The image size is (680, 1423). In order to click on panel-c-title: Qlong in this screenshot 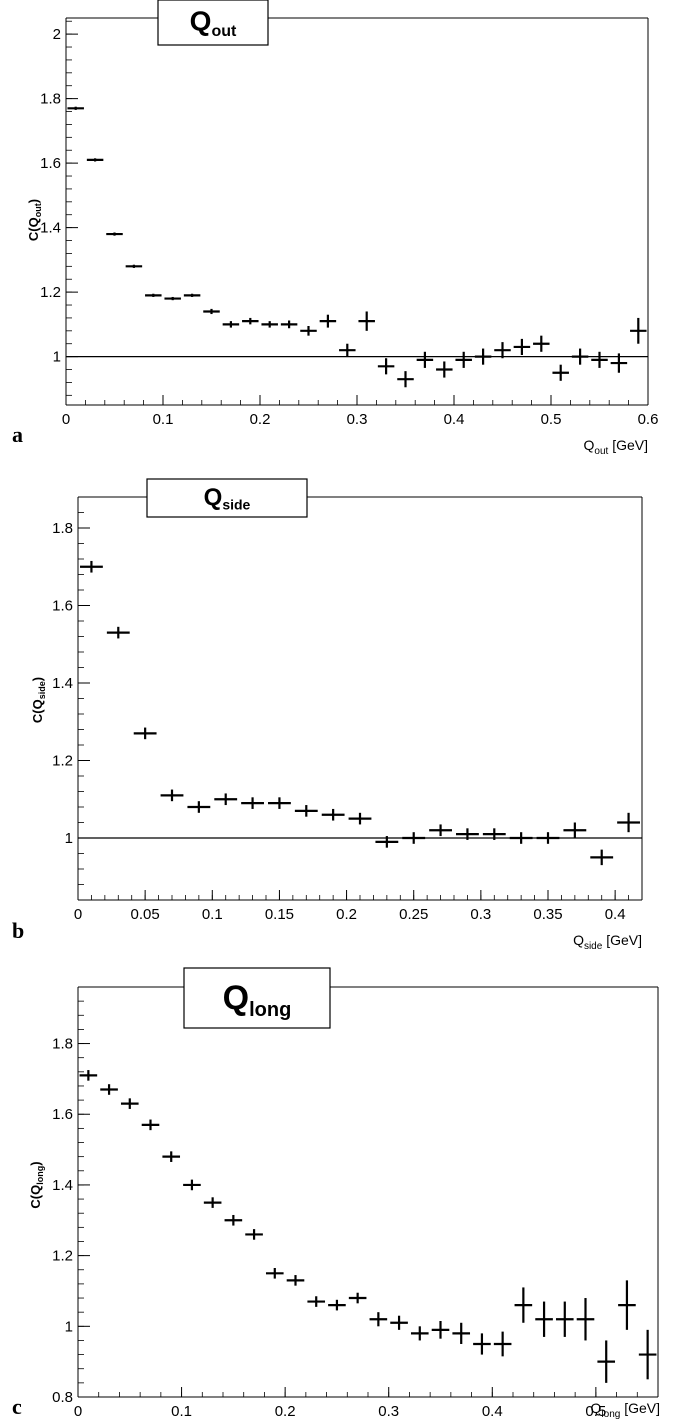, I will do `click(257, 1000)`.